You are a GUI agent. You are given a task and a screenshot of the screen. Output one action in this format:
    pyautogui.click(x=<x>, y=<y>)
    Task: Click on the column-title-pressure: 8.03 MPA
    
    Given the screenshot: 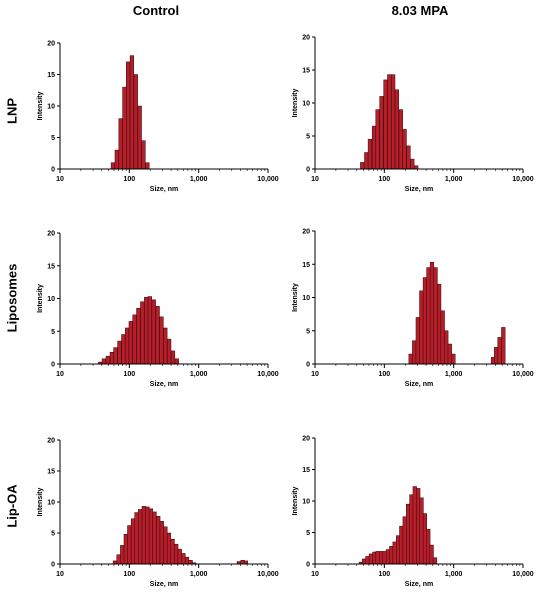 What is the action you would take?
    pyautogui.click(x=420, y=10)
    